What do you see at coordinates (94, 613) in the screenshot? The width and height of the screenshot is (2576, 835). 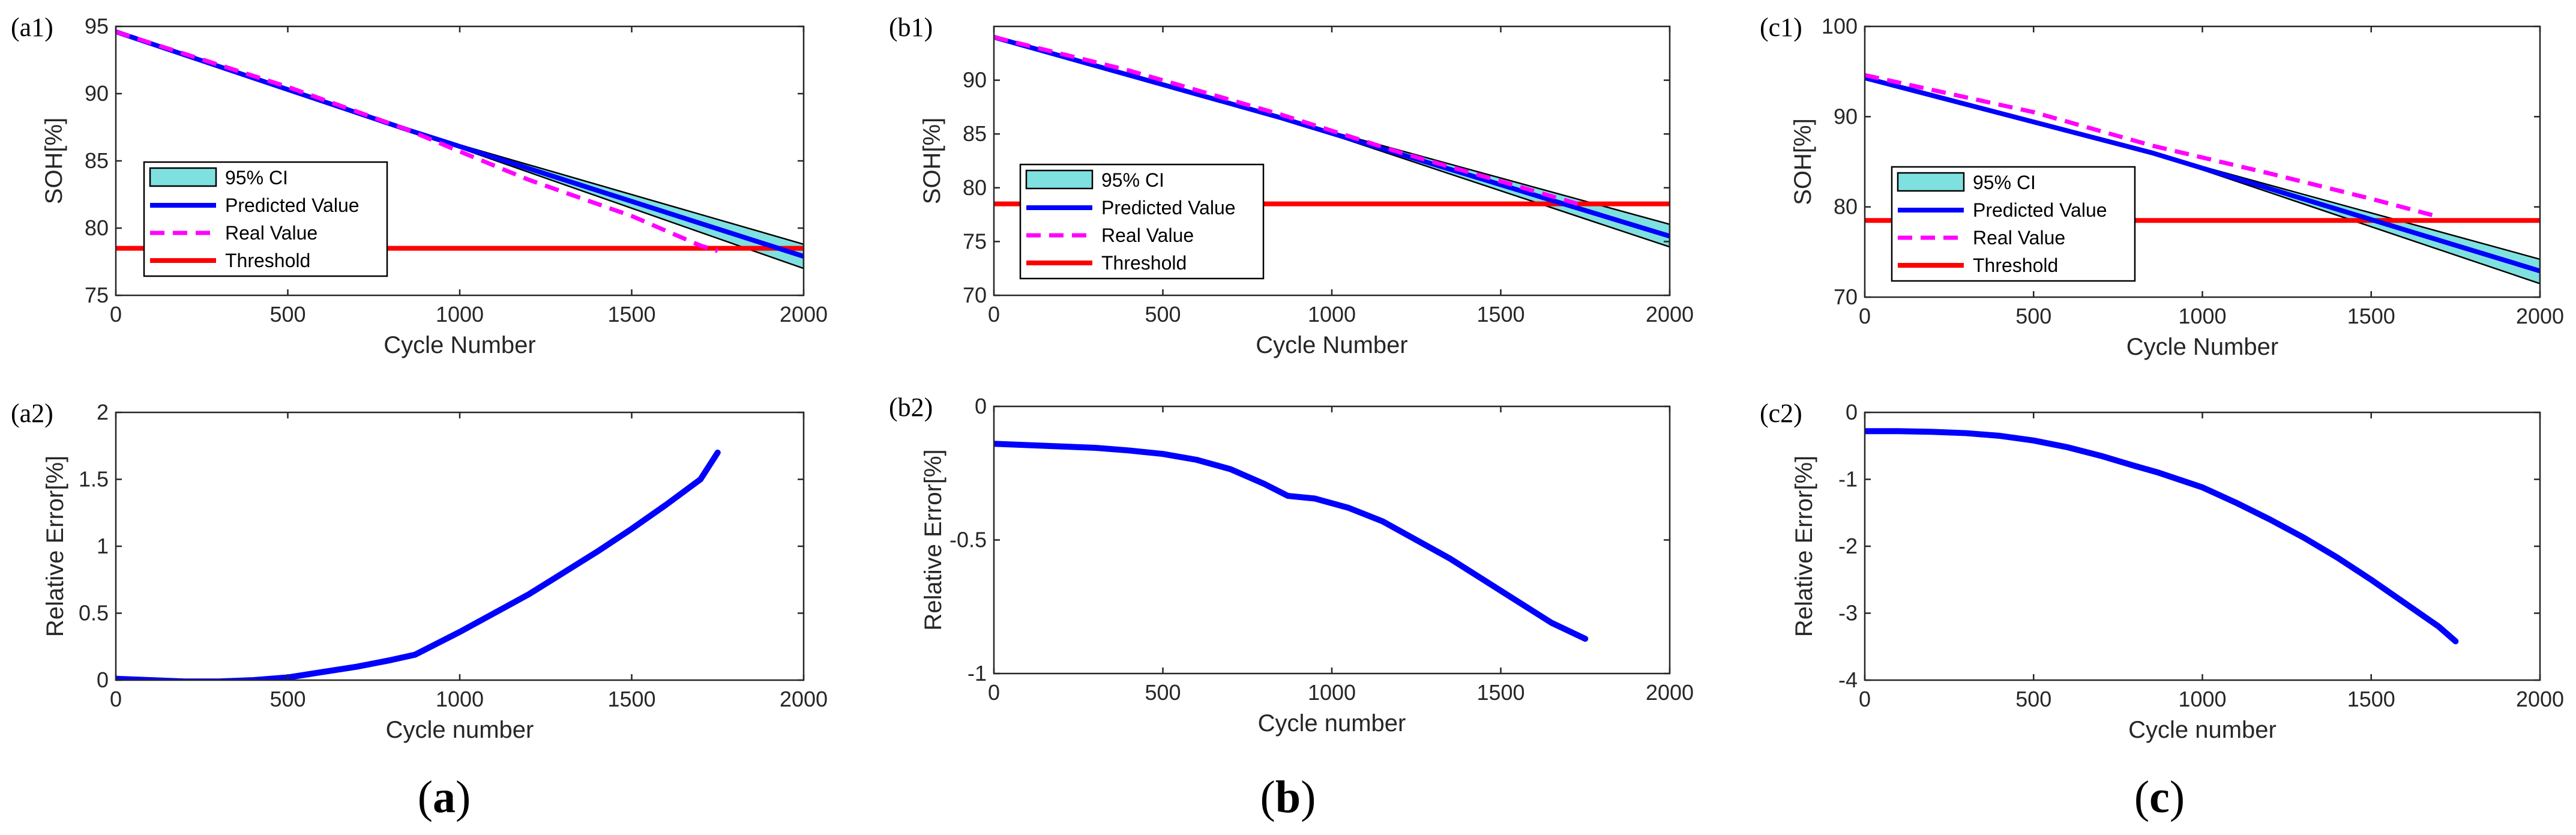 I see `y-tick-label: 0.5` at bounding box center [94, 613].